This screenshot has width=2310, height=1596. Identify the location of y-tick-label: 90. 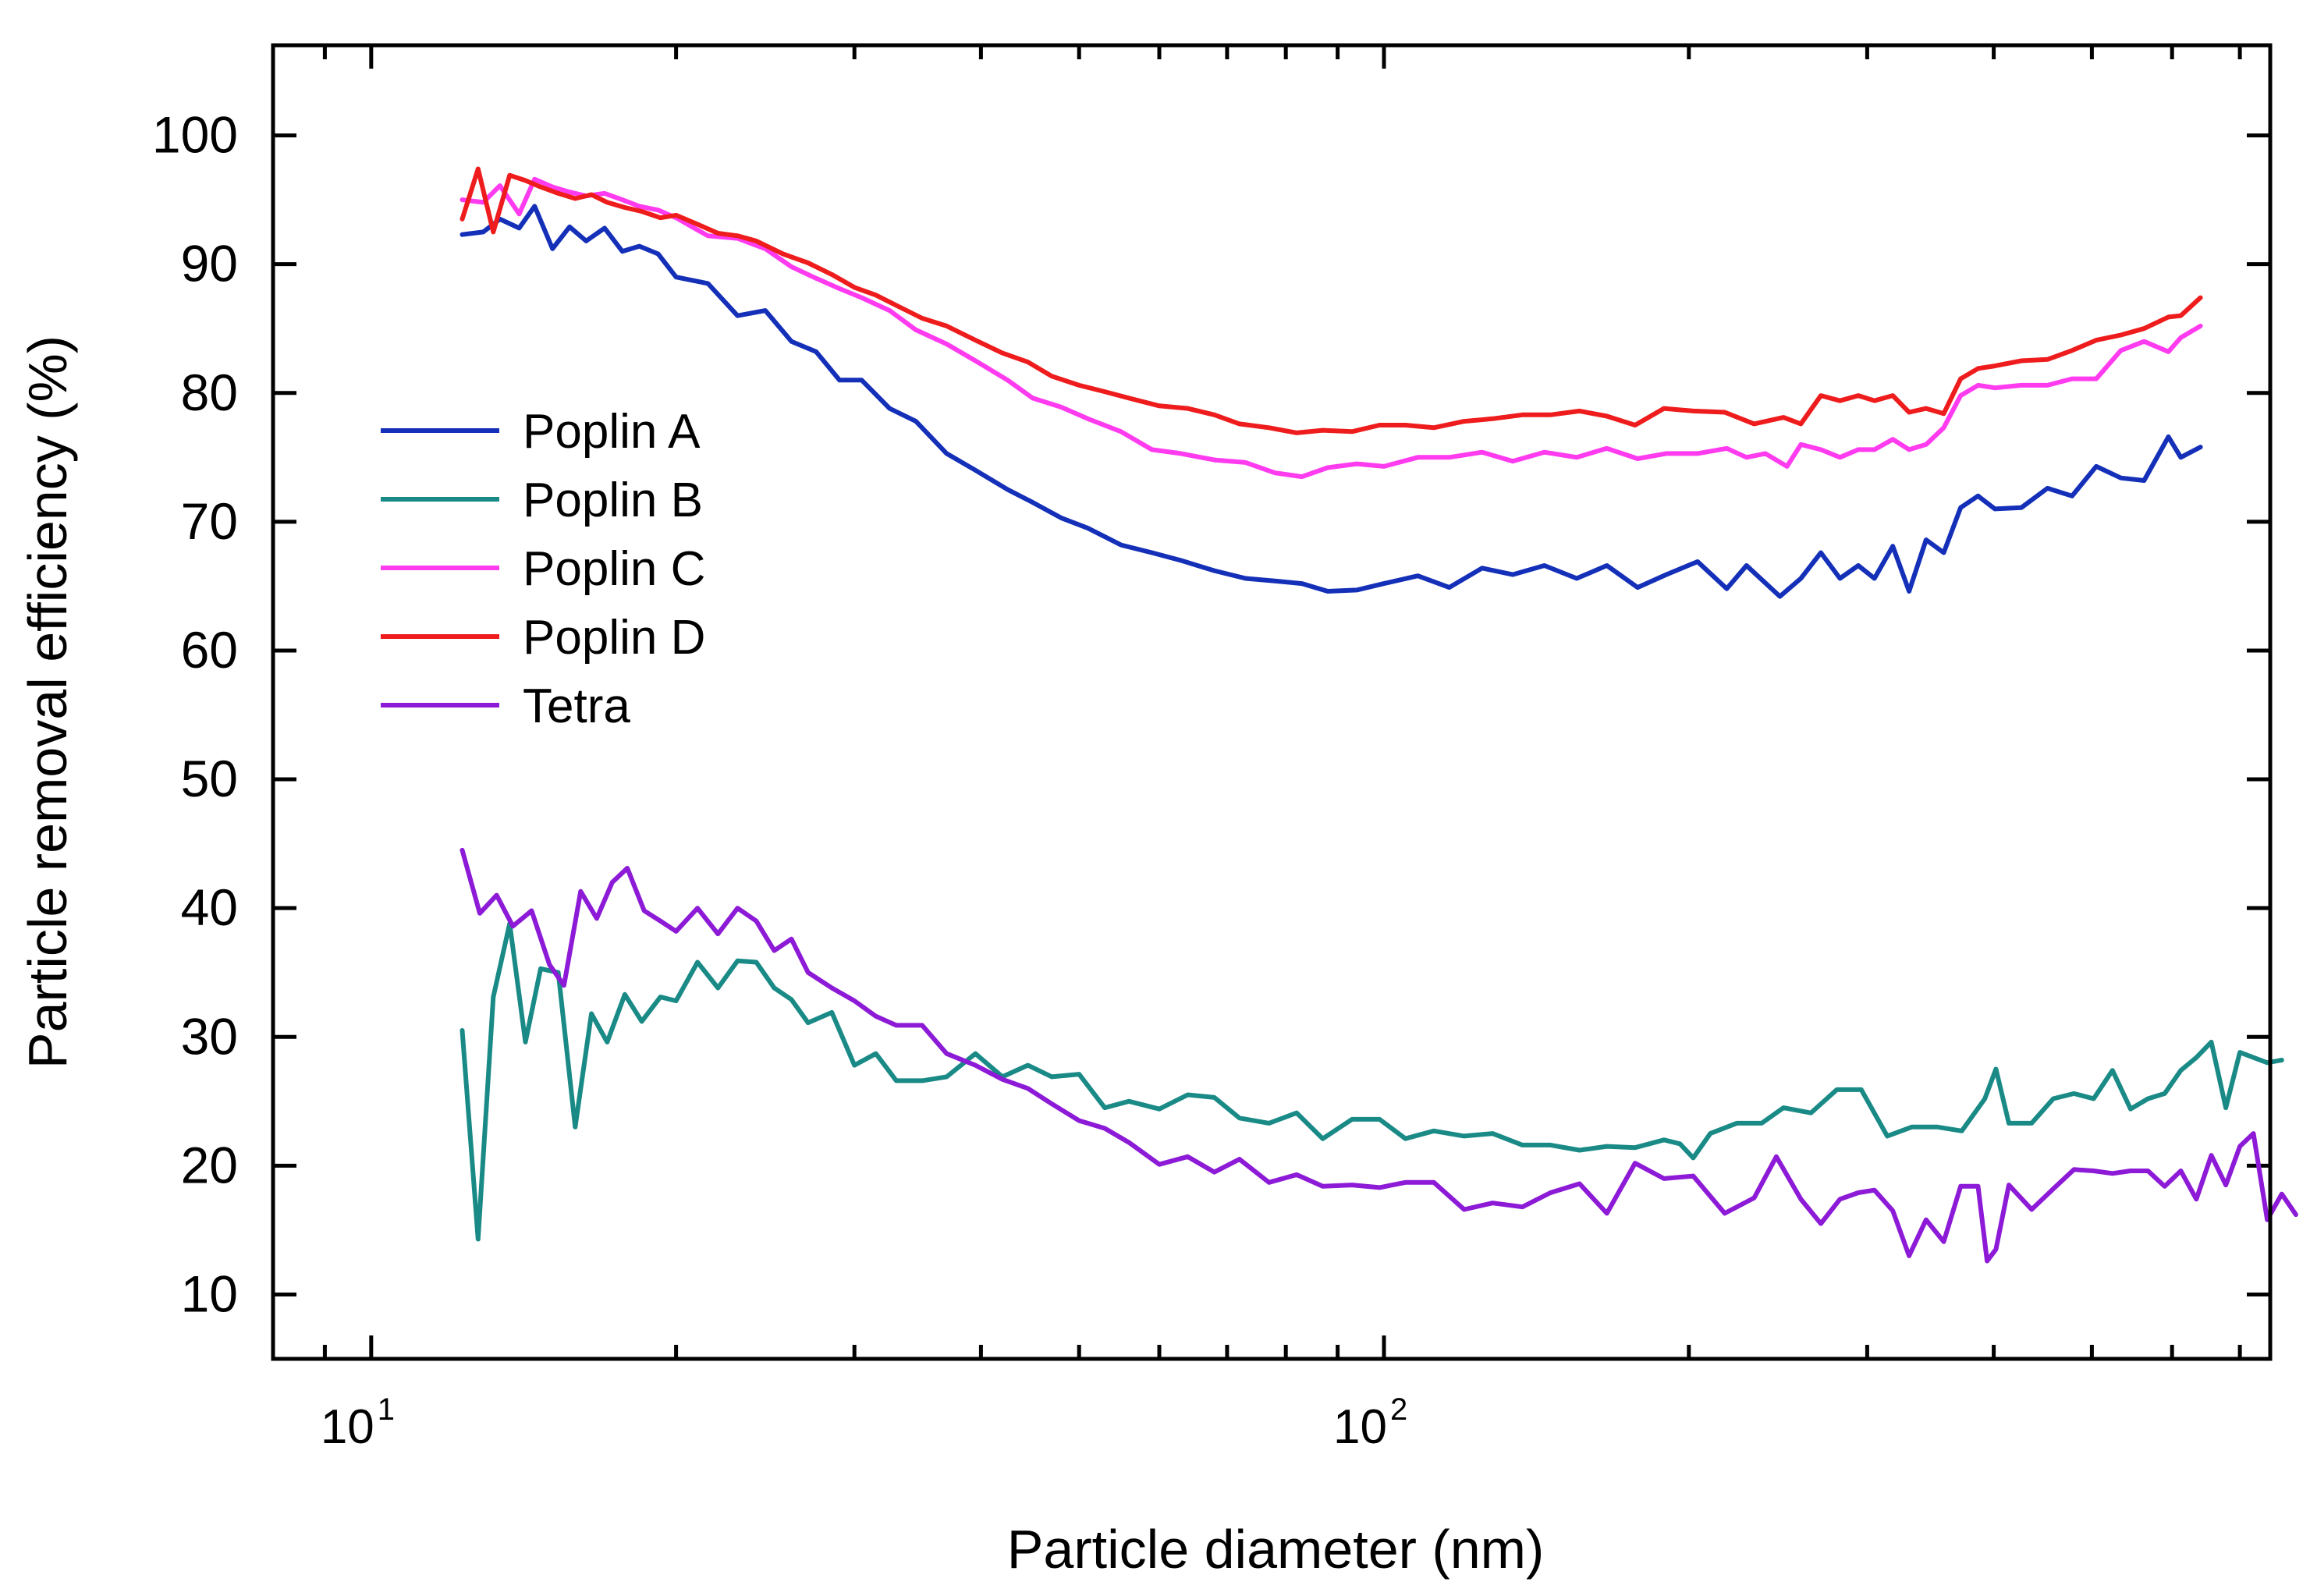
(209, 264).